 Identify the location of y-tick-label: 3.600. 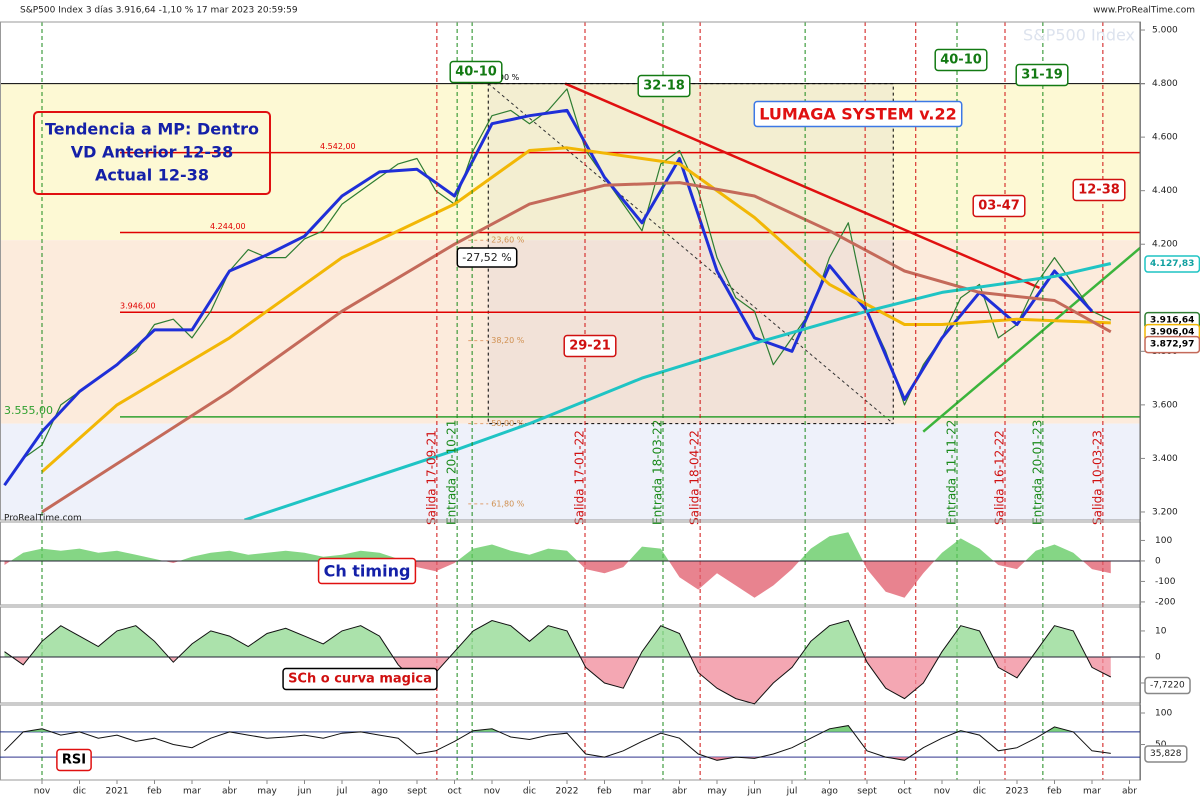
(1165, 405).